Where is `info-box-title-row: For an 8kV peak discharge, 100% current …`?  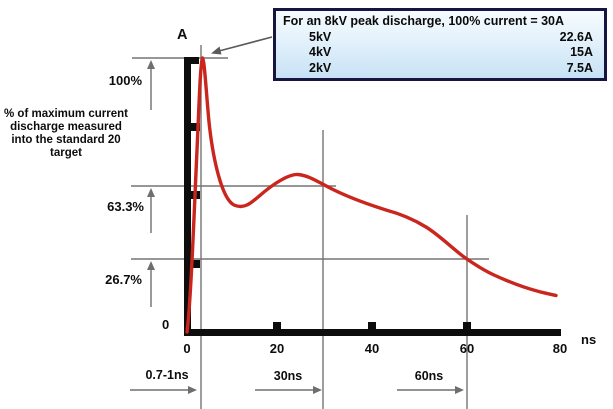
info-box-title-row: For an 8kV peak discharge, 100% current … is located at coordinates (440, 21).